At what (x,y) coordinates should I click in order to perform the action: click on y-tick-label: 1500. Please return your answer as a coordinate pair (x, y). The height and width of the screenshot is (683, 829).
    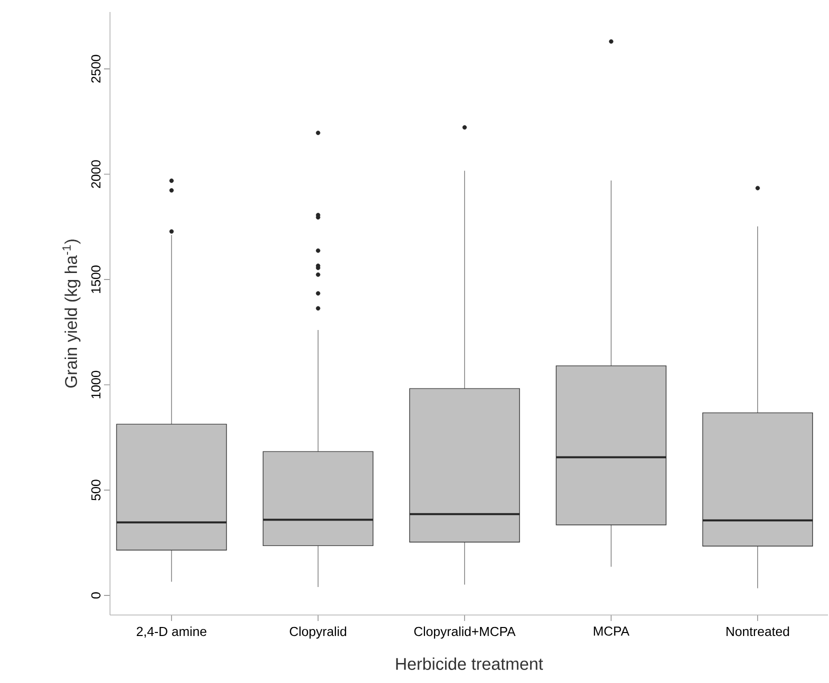
    Looking at the image, I should click on (95, 279).